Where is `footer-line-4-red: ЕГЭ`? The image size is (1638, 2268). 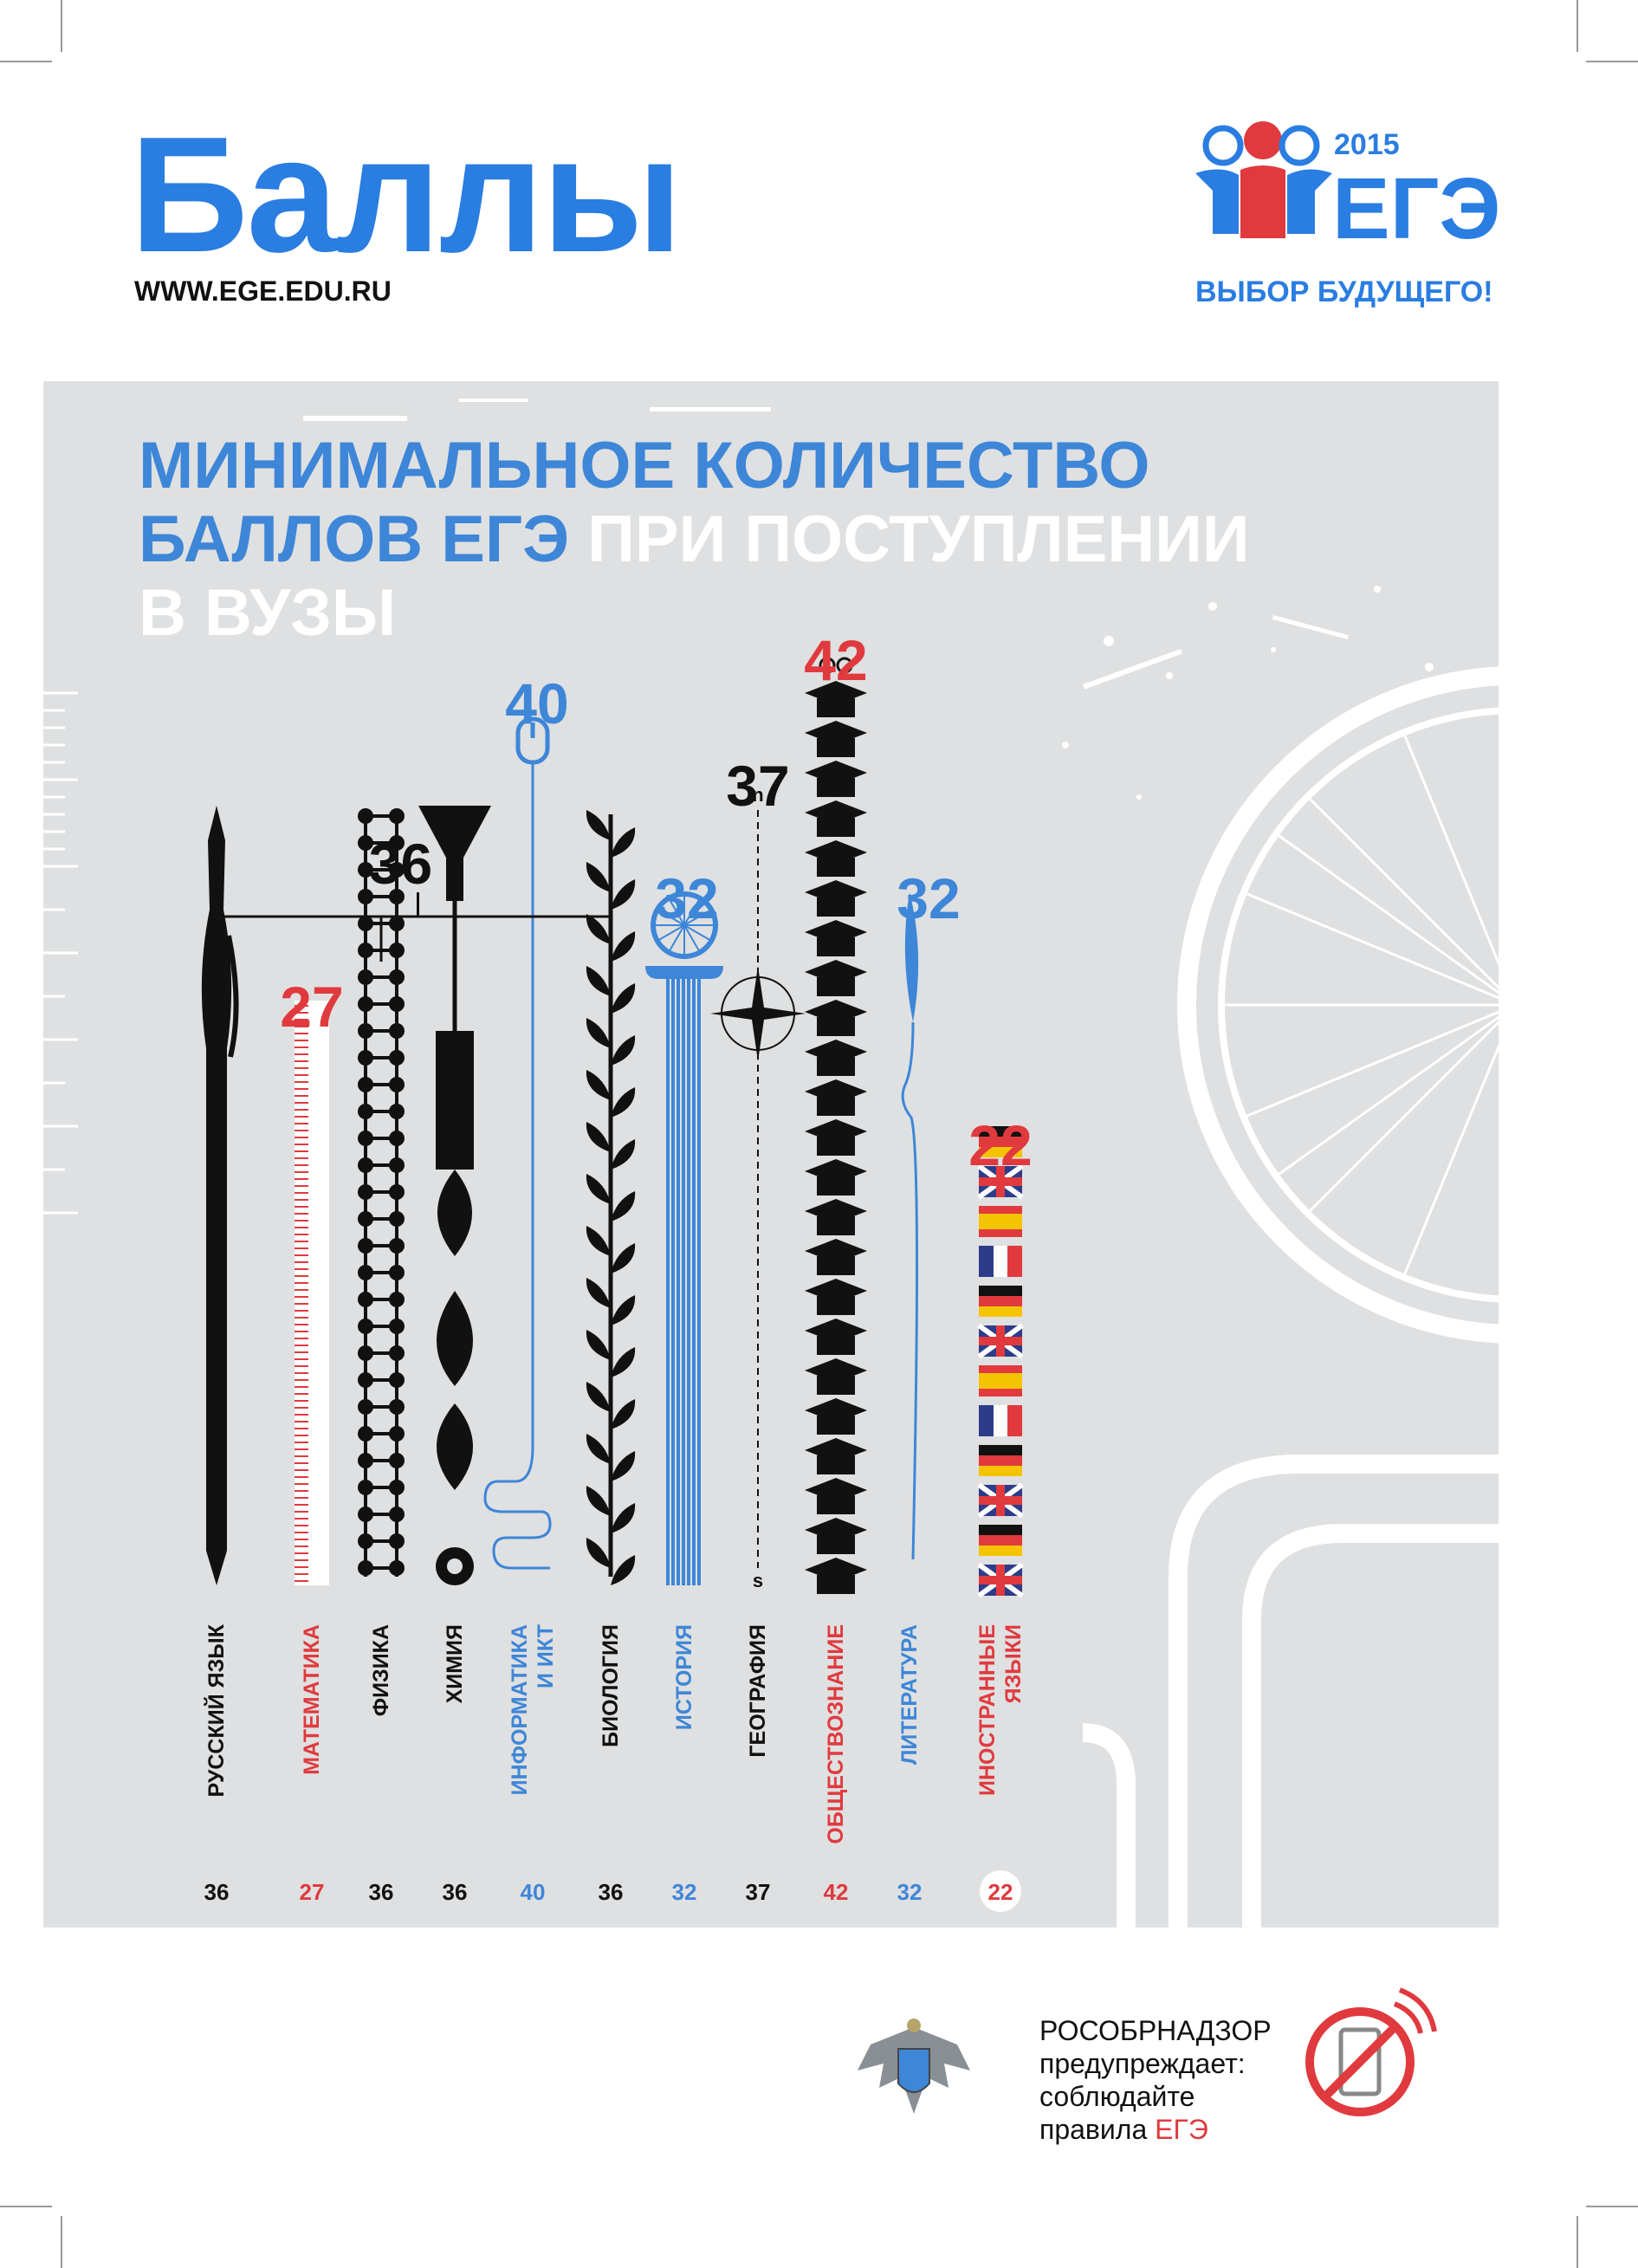
footer-line-4-red: ЕГЭ is located at coordinates (1181, 2129).